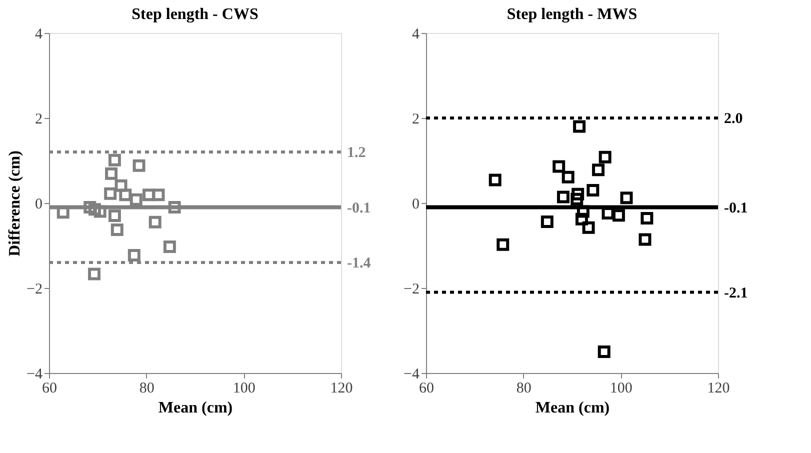 This screenshot has width=811, height=453. Describe the element at coordinates (572, 14) in the screenshot. I see `chart-title: Step length - MWS` at that location.